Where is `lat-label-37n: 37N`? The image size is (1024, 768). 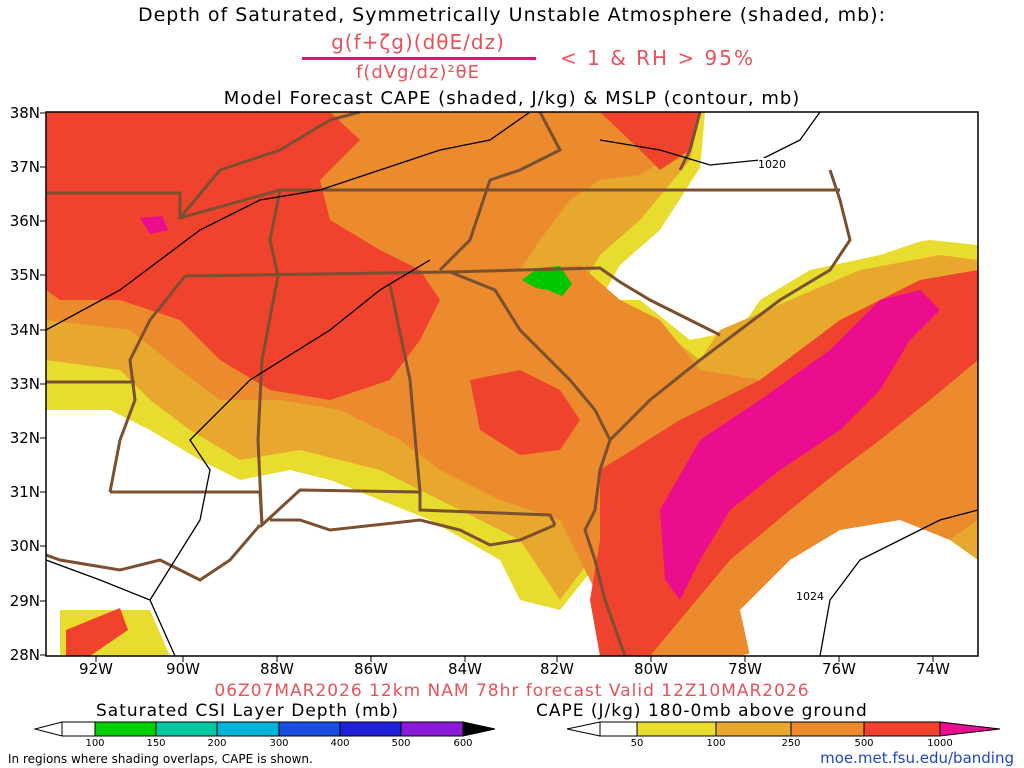
lat-label-37n: 37N is located at coordinates (24, 167).